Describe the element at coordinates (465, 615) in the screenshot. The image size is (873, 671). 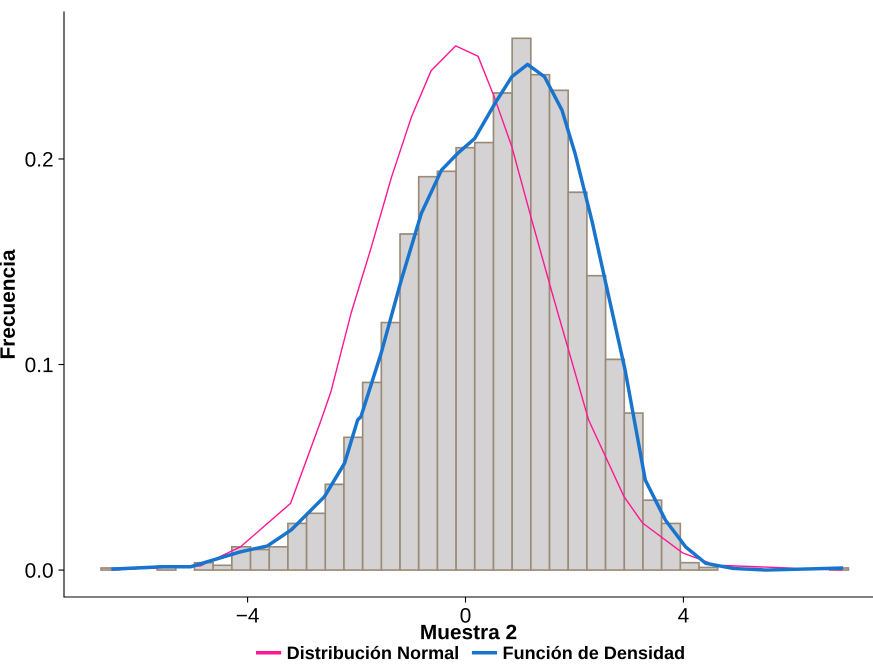
I see `x-tick-label: 0` at that location.